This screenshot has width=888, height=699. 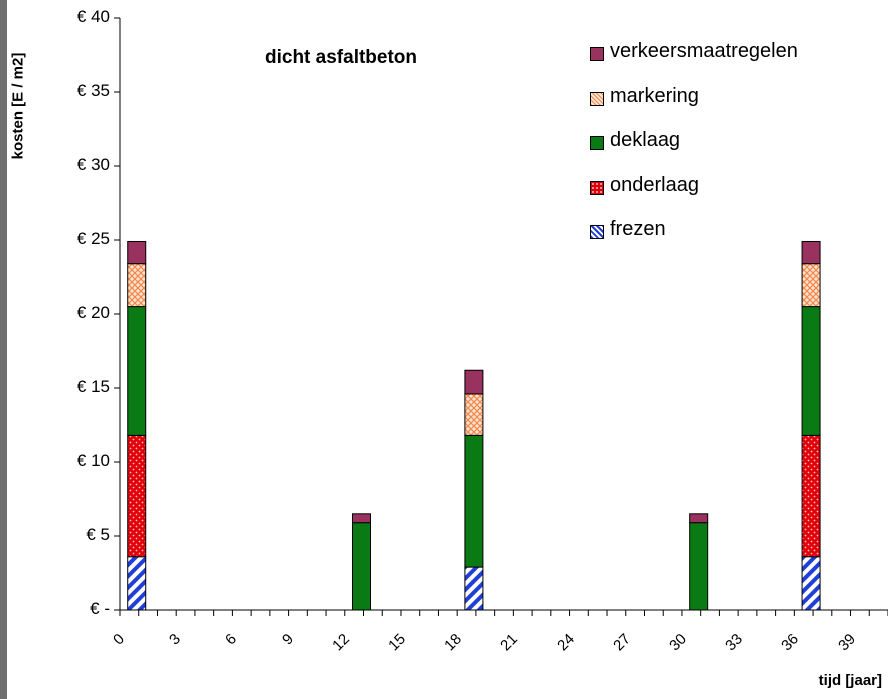 I want to click on legend-item: onderlaag, so click(x=694, y=196).